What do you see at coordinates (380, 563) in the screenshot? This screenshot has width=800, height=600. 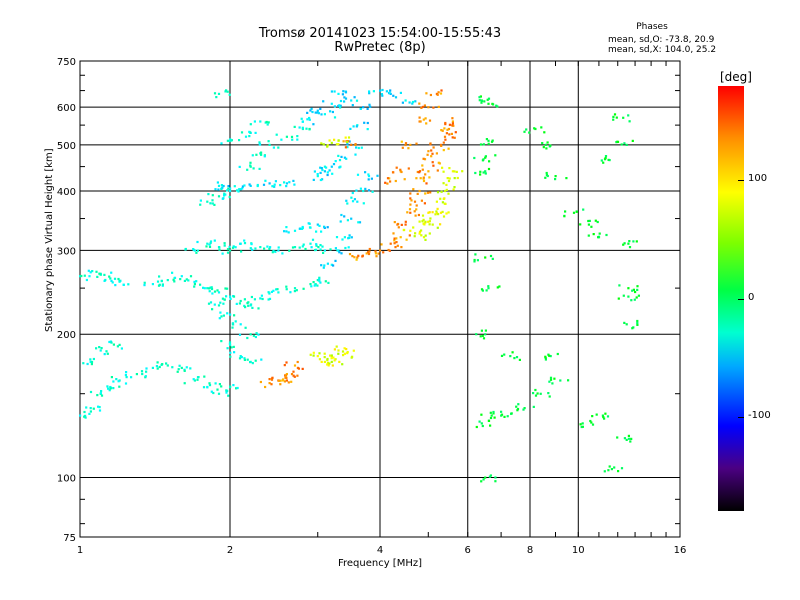 I see `x-axis-label: Frequency [MHz]` at bounding box center [380, 563].